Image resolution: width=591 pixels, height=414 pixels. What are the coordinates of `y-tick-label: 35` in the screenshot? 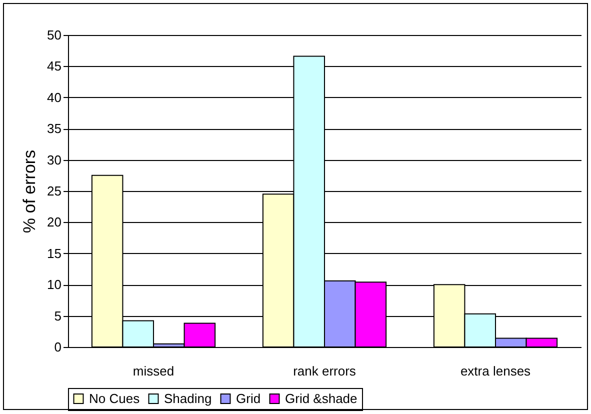 It's located at (54, 128).